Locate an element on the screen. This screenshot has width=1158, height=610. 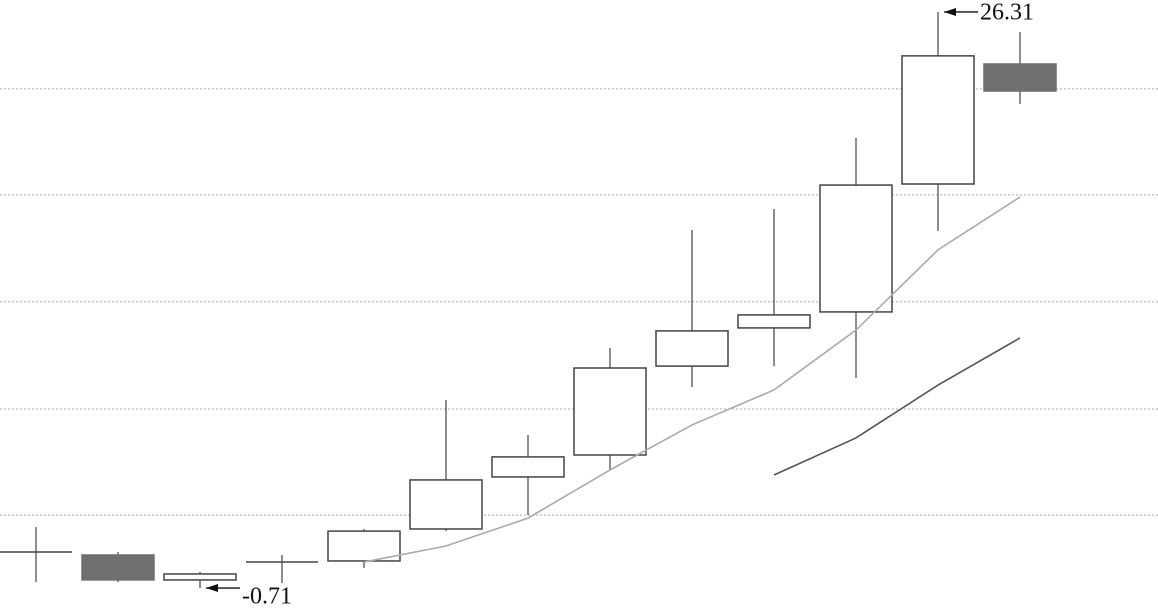
moving-average-line is located at coordinates (897, 406).